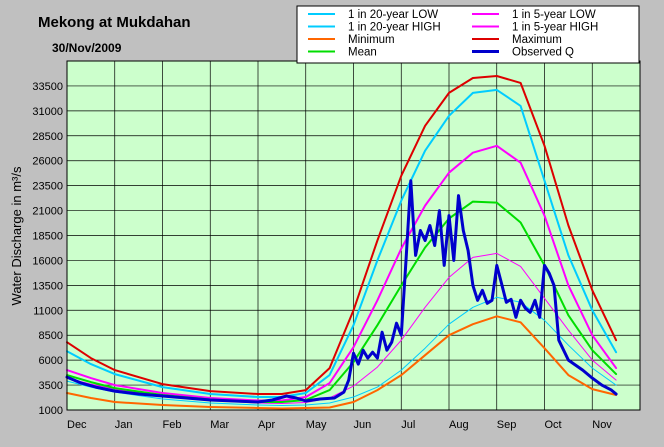 The image size is (664, 447). What do you see at coordinates (553, 425) in the screenshot?
I see `x-tick-label: Oct` at bounding box center [553, 425].